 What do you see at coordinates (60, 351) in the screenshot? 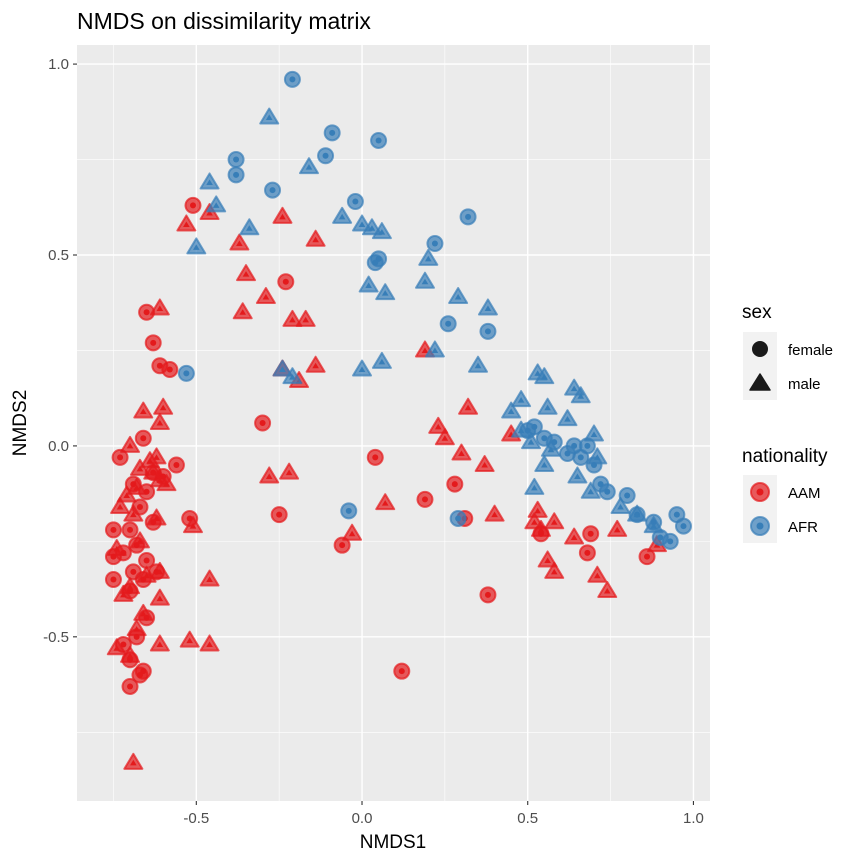
I see `y-axis-ticks: -0.5 0.0 0.5 1.0` at bounding box center [60, 351].